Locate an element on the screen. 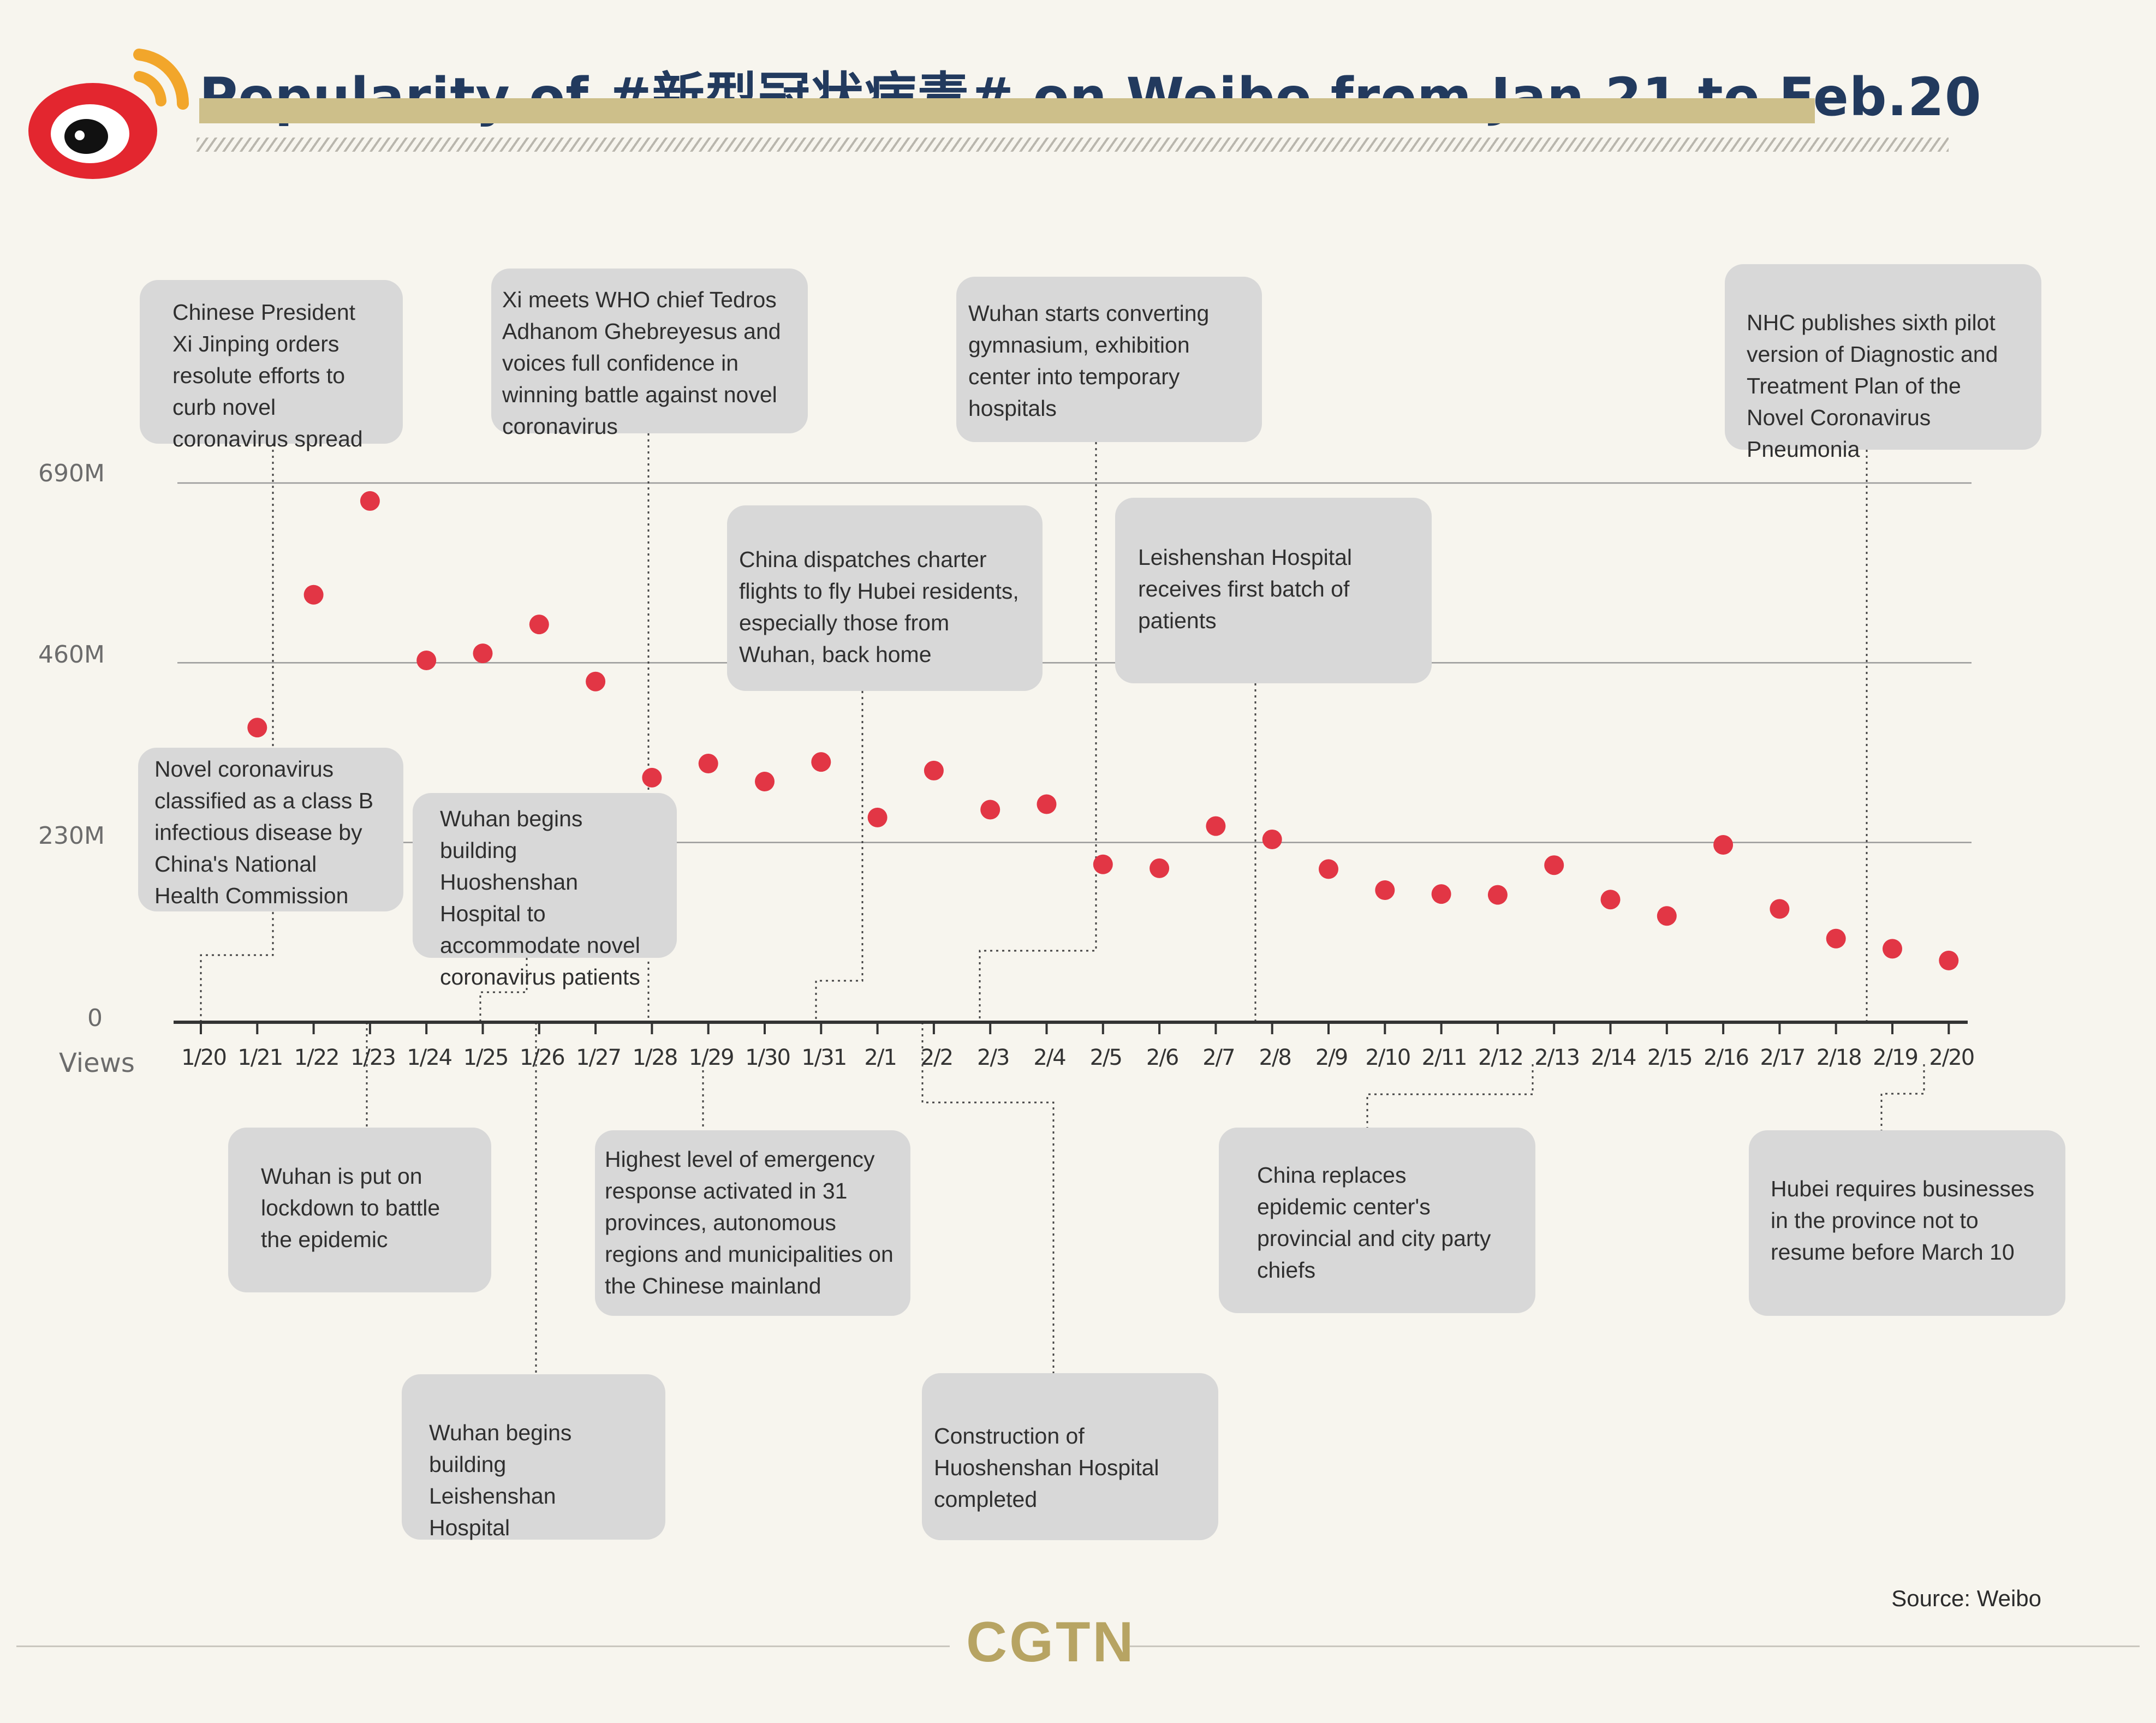 The height and width of the screenshot is (1723, 2156). x-tick-label: 1/26 is located at coordinates (542, 1057).